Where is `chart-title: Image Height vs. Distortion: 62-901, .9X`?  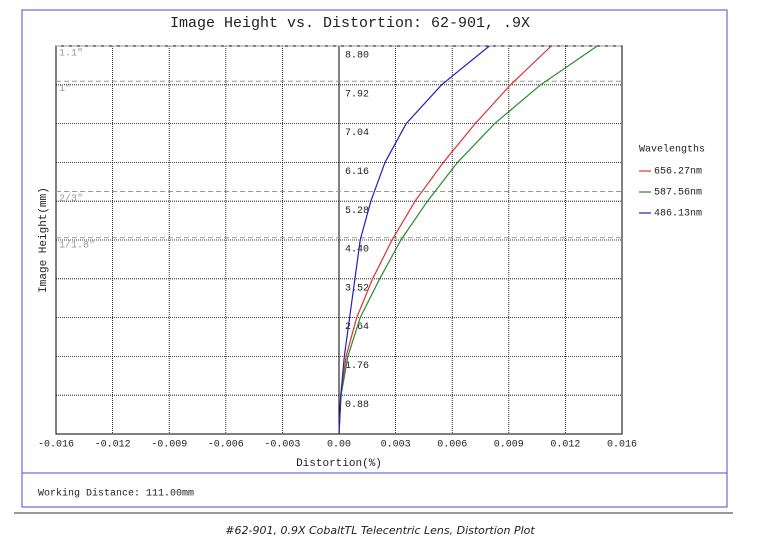
chart-title: Image Height vs. Distortion: 62-901, .9X is located at coordinates (350, 23).